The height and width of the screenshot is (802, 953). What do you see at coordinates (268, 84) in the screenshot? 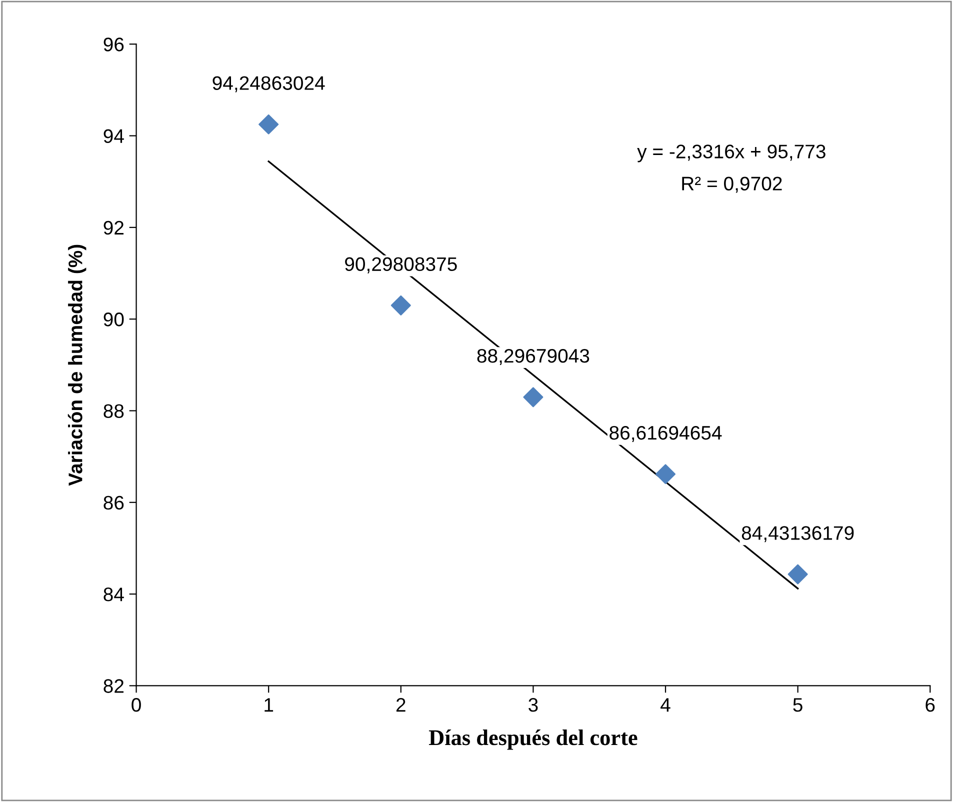
I see `data-label: 94,24863024` at bounding box center [268, 84].